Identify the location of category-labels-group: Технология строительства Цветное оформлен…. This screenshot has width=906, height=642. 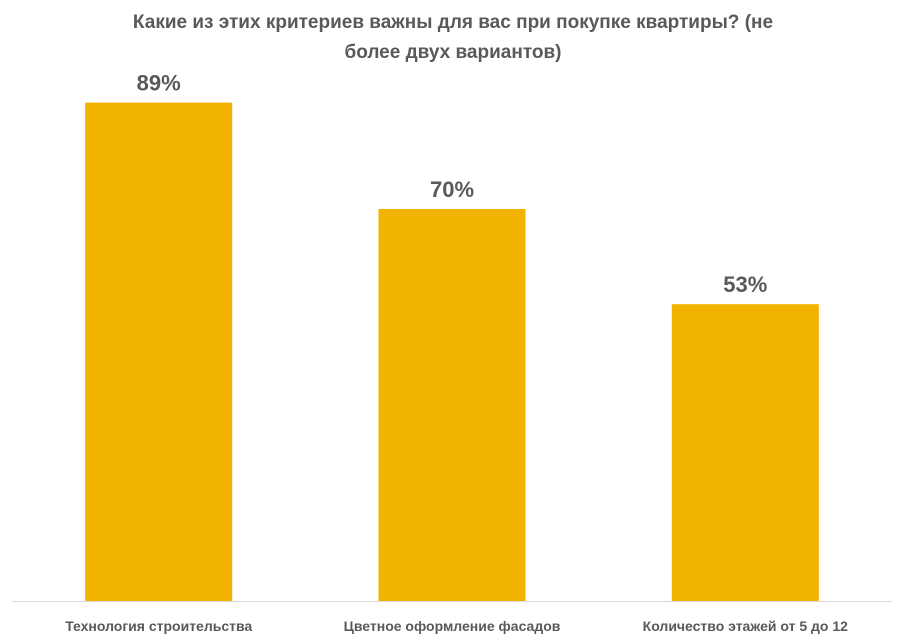
(456, 626).